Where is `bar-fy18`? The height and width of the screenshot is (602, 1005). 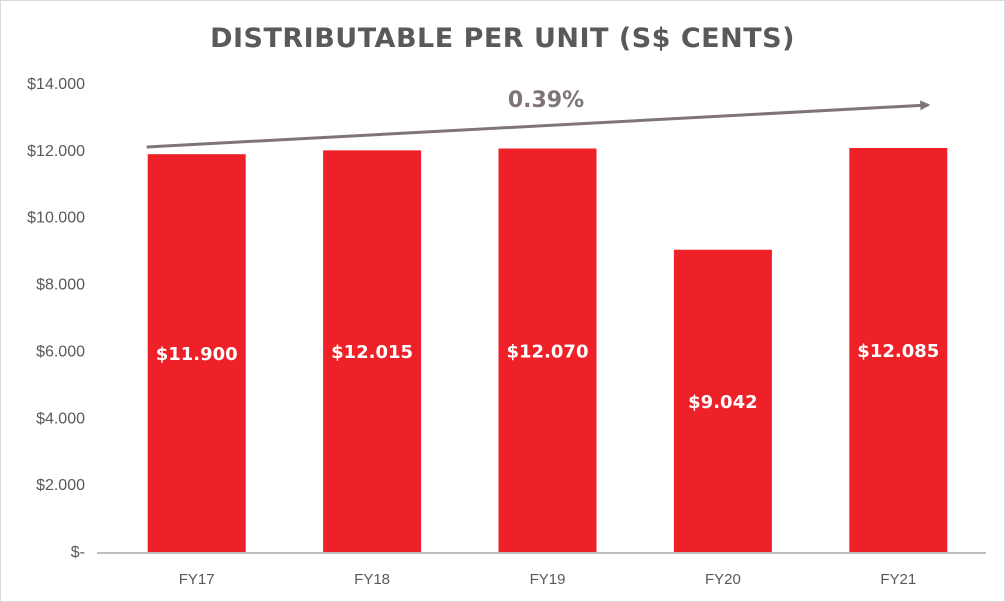
bar-fy18 is located at coordinates (372, 351).